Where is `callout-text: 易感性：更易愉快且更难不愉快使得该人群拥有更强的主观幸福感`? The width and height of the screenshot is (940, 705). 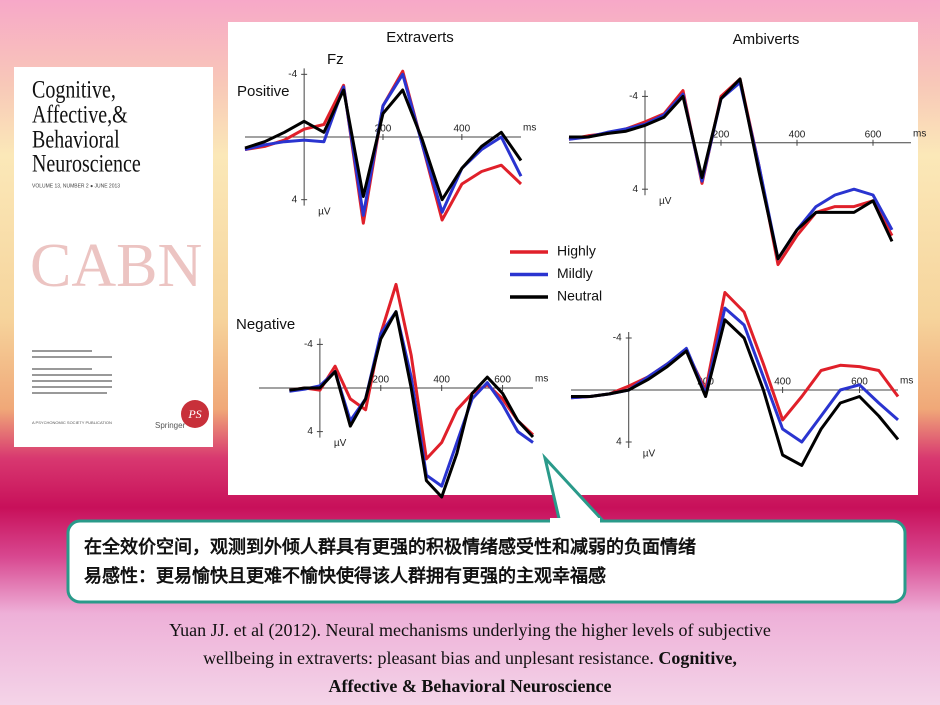
callout-text: 易感性：更易愉快且更难不愉快使得该人群拥有更强的主观幸福感 is located at coordinates (345, 576).